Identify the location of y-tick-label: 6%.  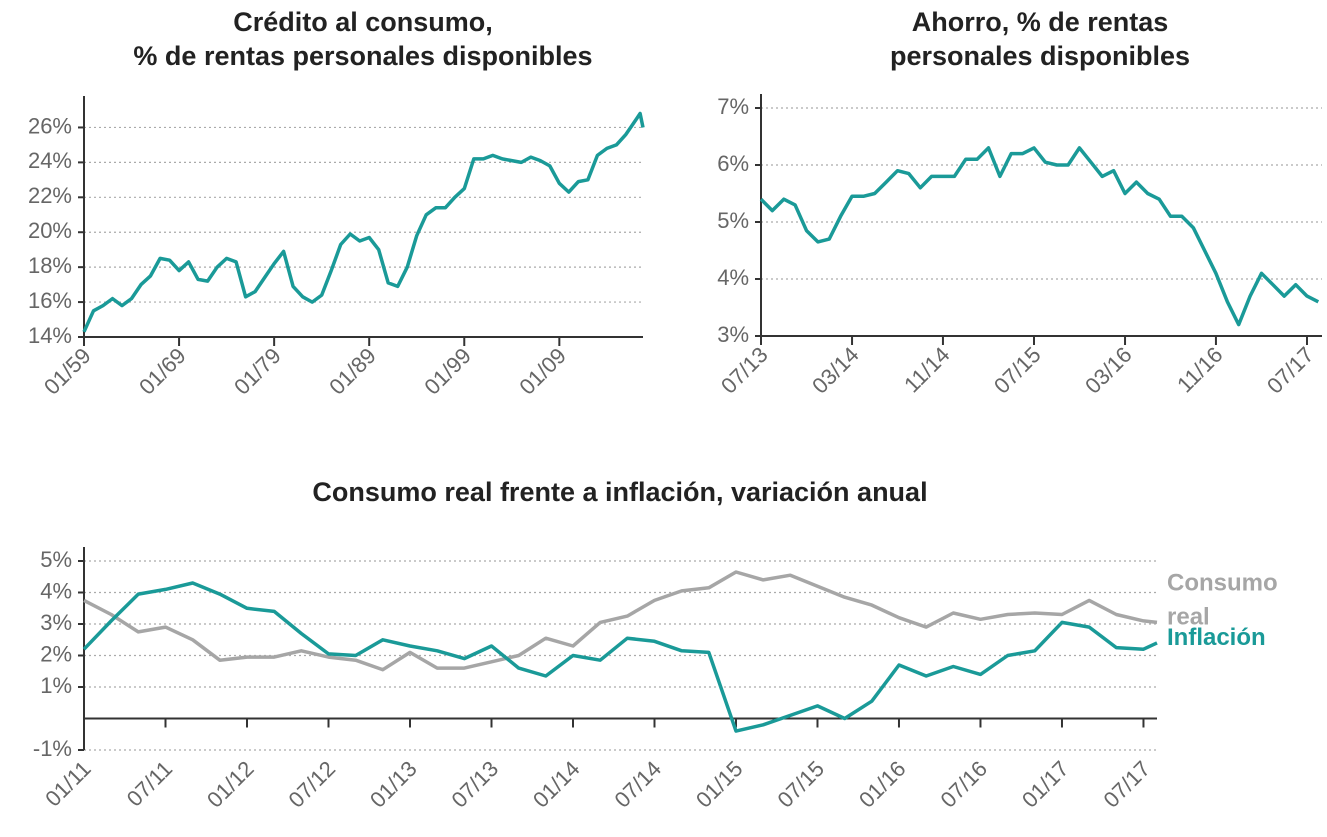
(733, 163).